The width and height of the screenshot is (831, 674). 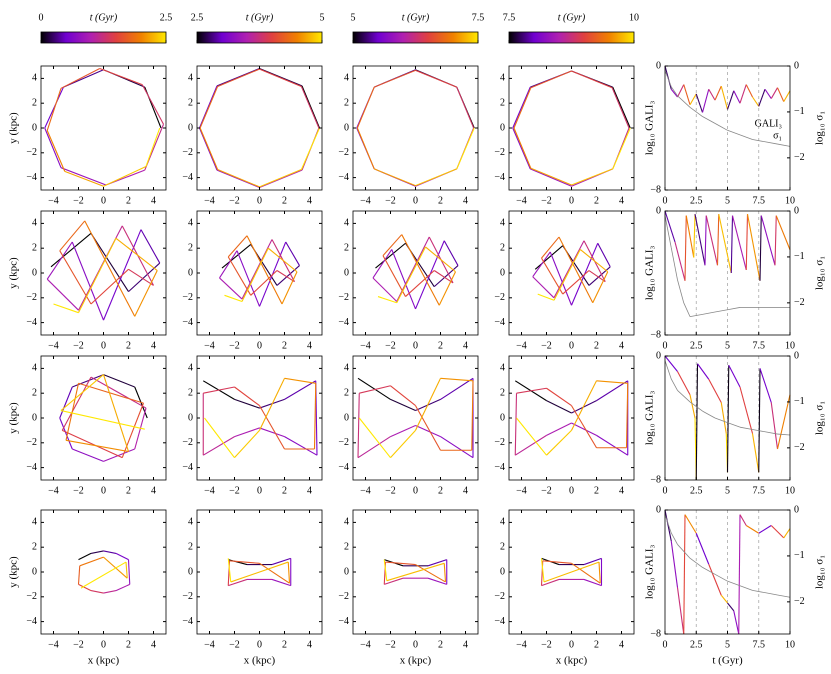 I want to click on colorbar-tick-label: 7.5, so click(x=478, y=17).